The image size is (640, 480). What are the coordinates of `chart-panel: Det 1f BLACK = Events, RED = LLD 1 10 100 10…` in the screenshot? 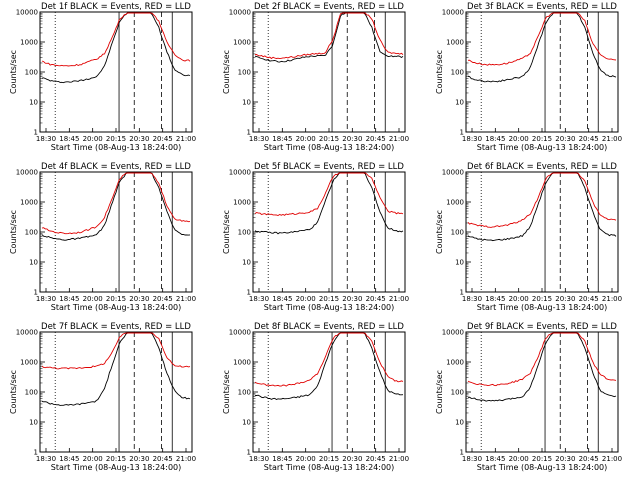 It's located at (102, 77).